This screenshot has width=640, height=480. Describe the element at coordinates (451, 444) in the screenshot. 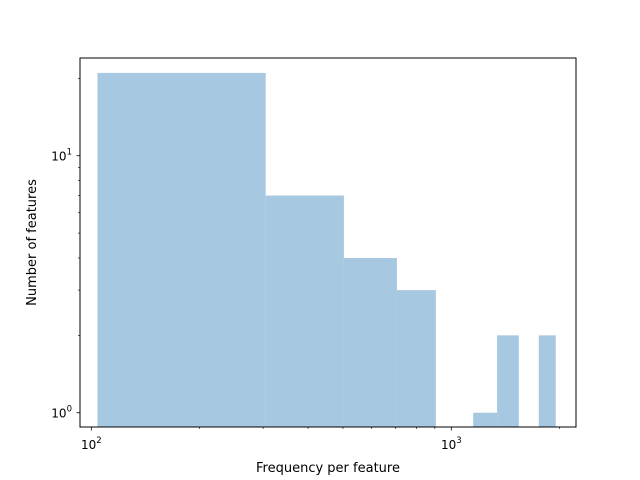

I see `x-tick-label: 10³` at that location.